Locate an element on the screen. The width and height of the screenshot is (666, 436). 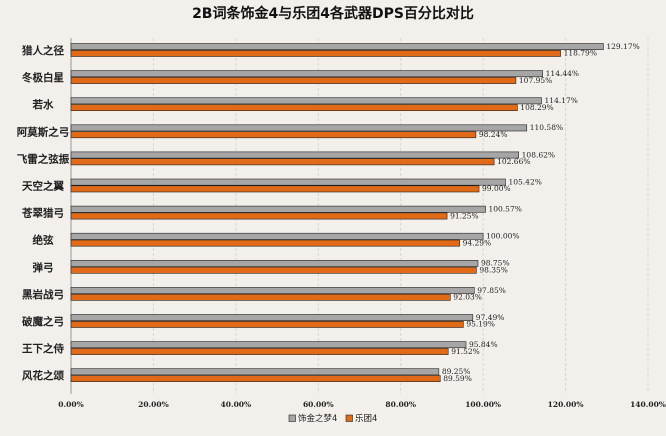
x-tick-label: 40.00% is located at coordinates (236, 404).